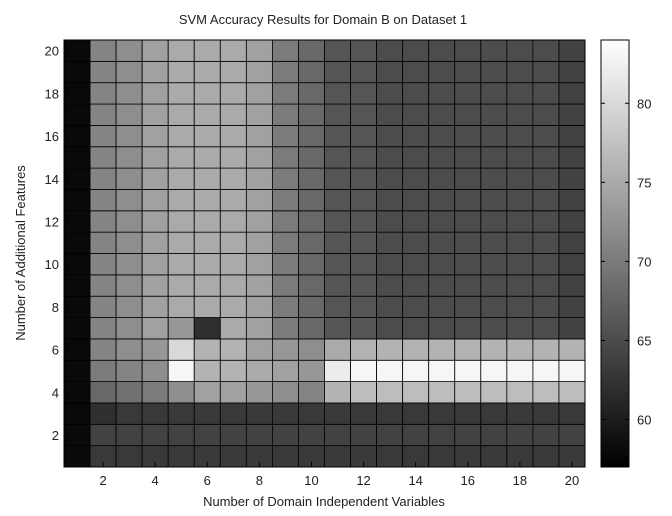  Describe the element at coordinates (644, 420) in the screenshot. I see `colorbar-tick-label: 60` at that location.